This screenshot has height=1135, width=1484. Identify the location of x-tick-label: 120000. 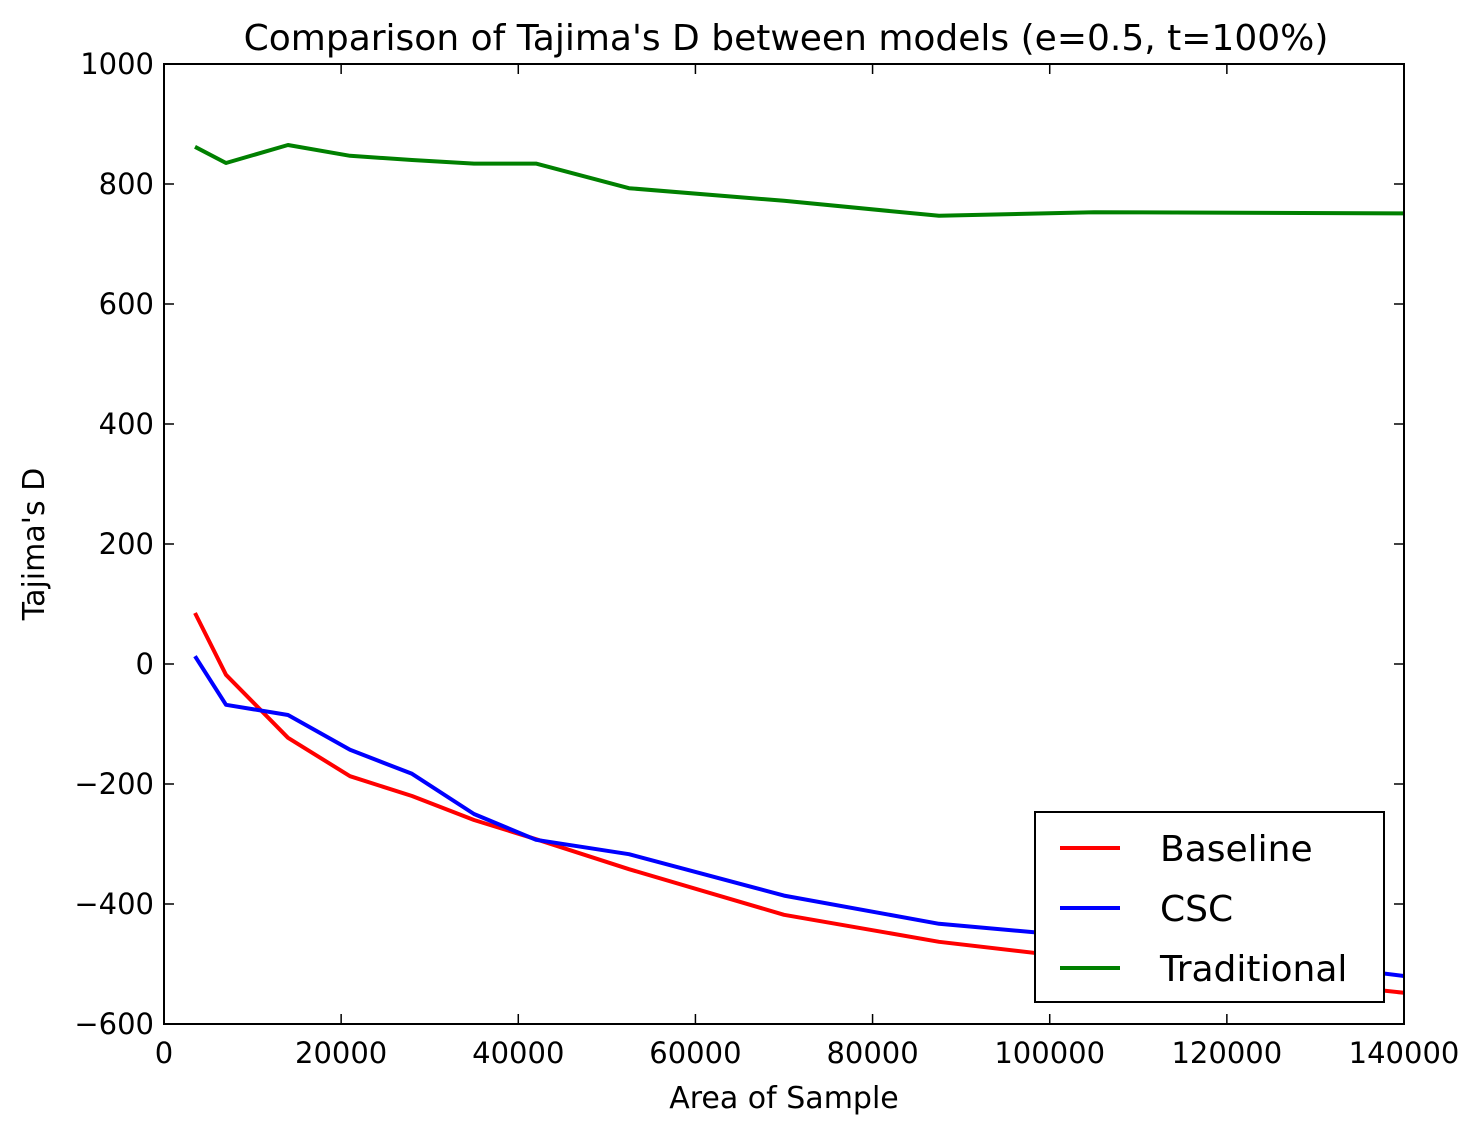
(1226, 1053).